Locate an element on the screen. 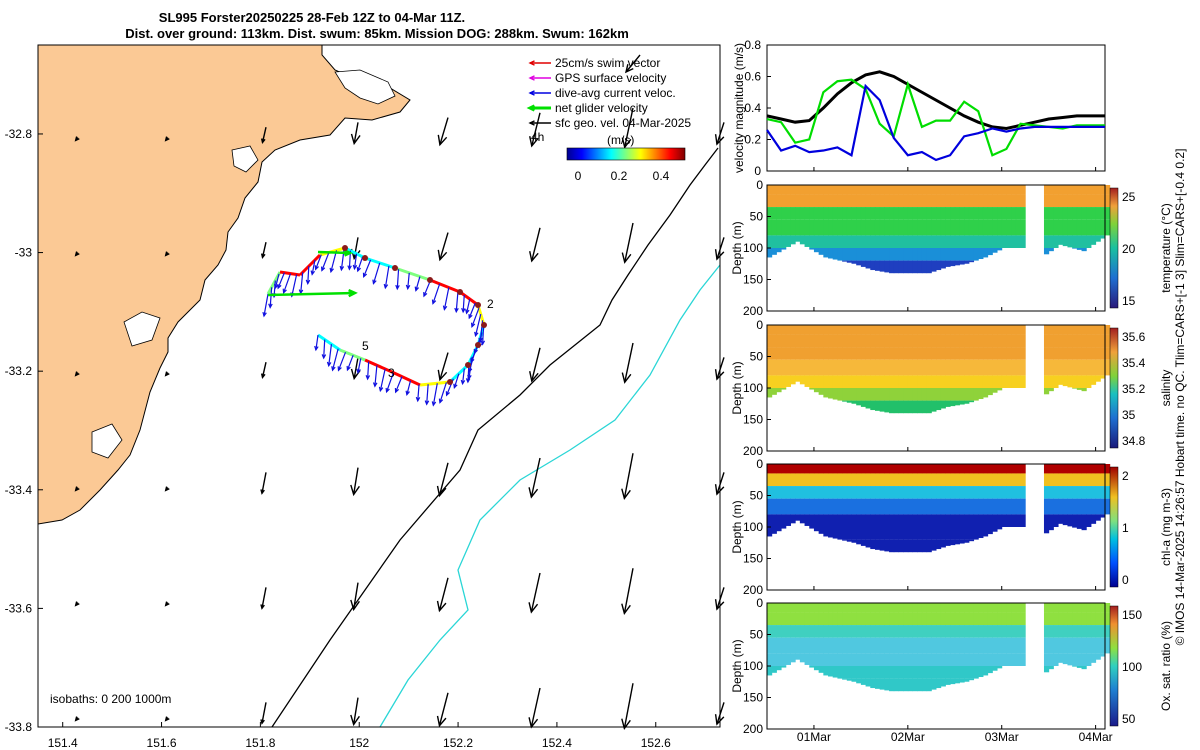 This screenshot has width=1200, height=750. geo-arrow-shaft is located at coordinates (356, 248).